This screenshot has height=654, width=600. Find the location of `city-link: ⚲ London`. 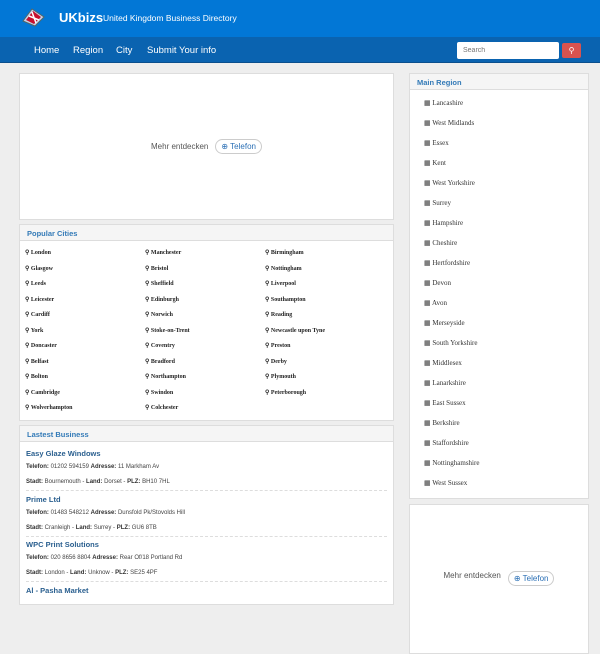

city-link: ⚲ London is located at coordinates (38, 252).